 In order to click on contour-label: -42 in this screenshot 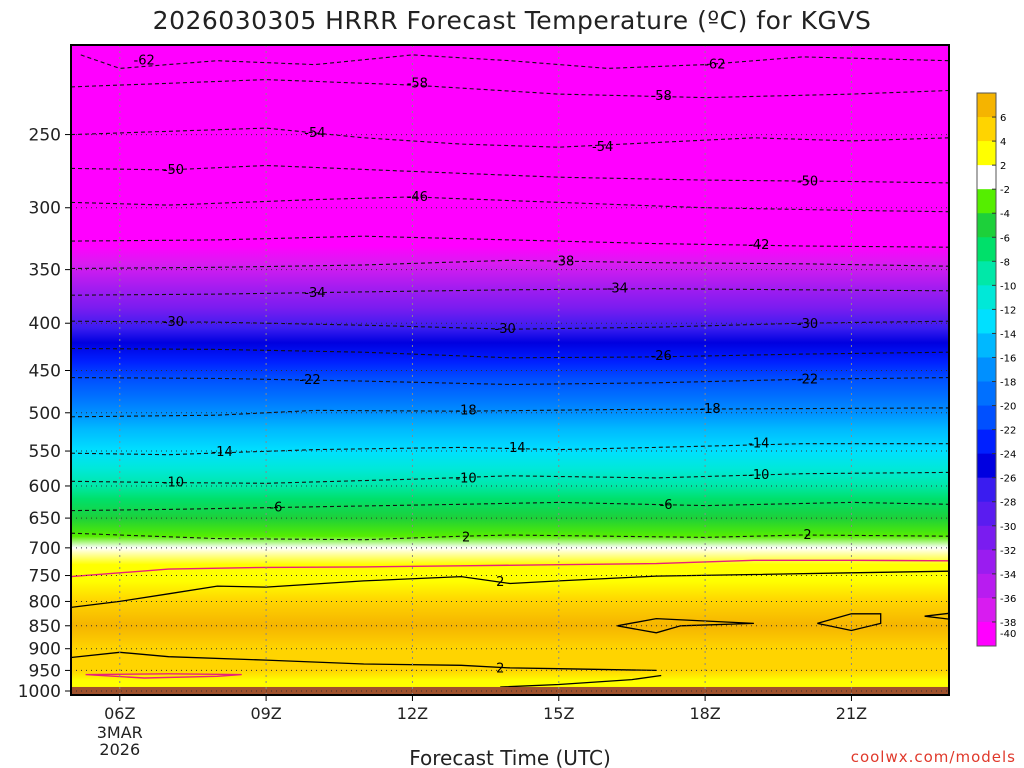, I will do `click(758, 245)`.